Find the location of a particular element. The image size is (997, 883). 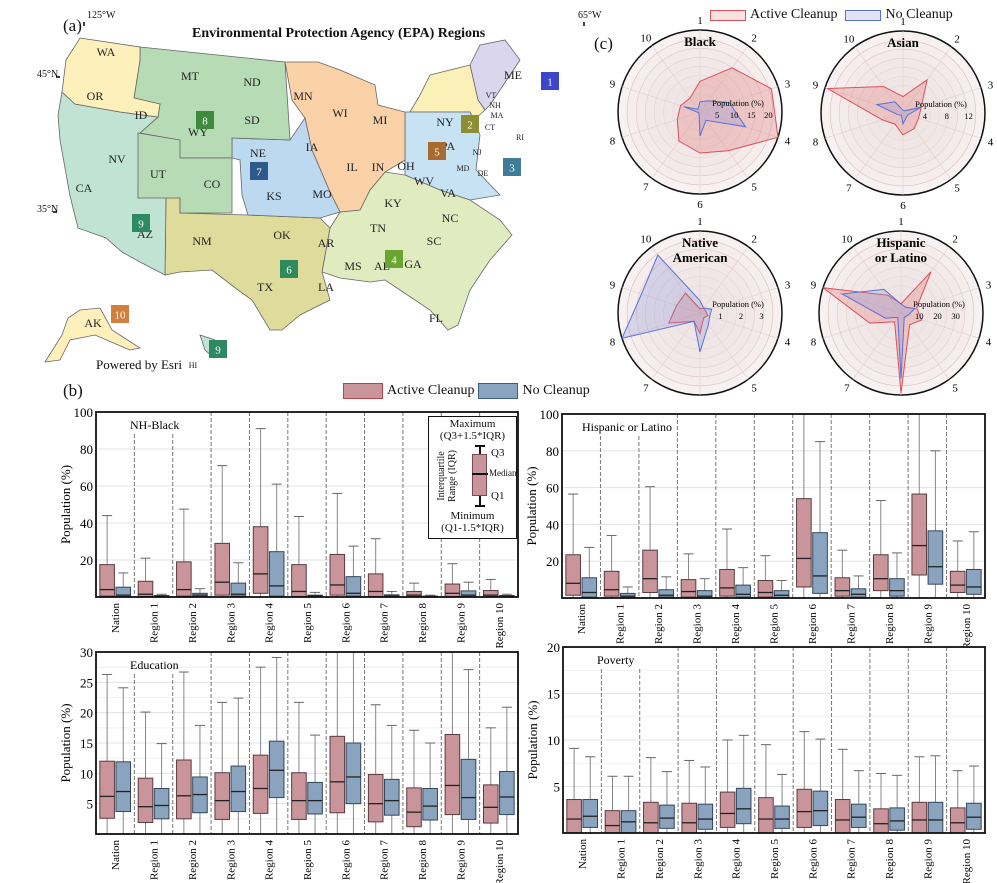

radar-title: Asian is located at coordinates (903, 42).